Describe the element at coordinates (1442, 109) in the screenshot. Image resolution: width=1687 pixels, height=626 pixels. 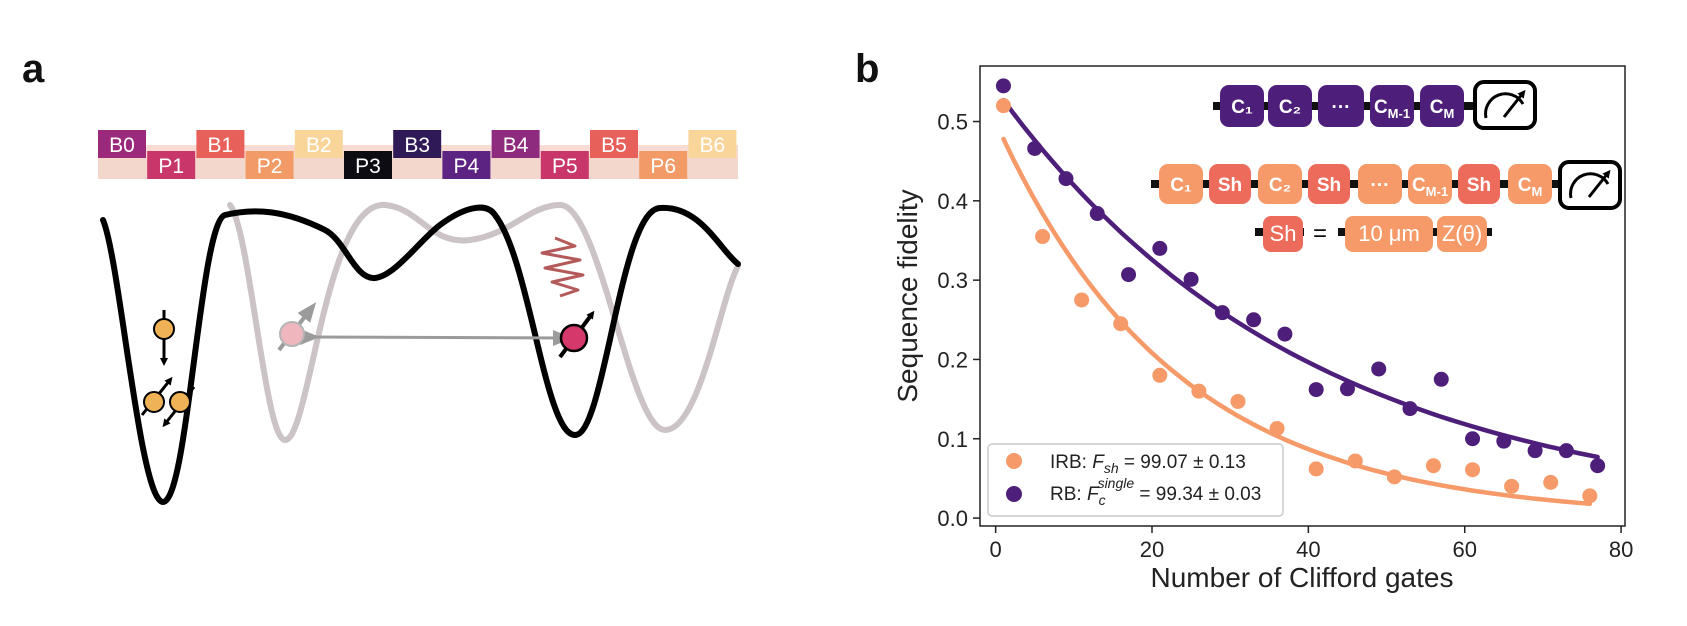
I see `rb-gate-label: CM` at that location.